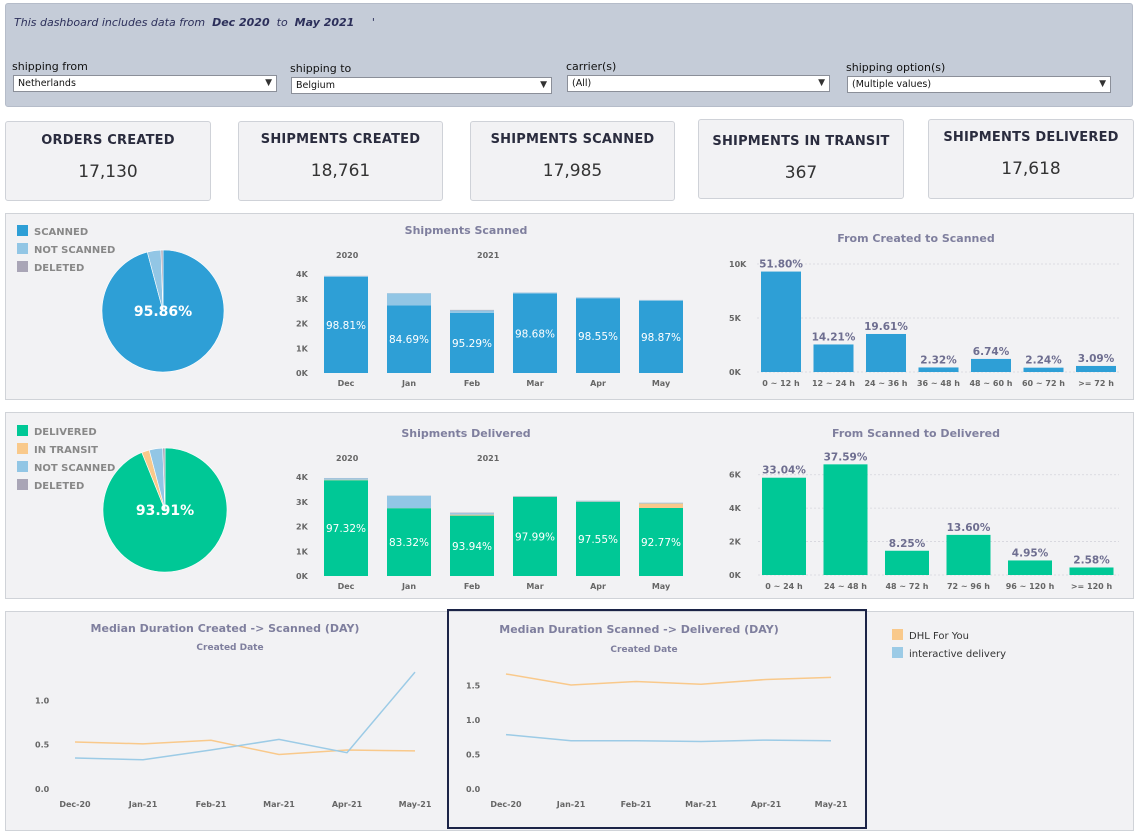 The width and height of the screenshot is (1139, 837). Describe the element at coordinates (473, 789) in the screenshot. I see `y-tick-label: 0.0` at that location.